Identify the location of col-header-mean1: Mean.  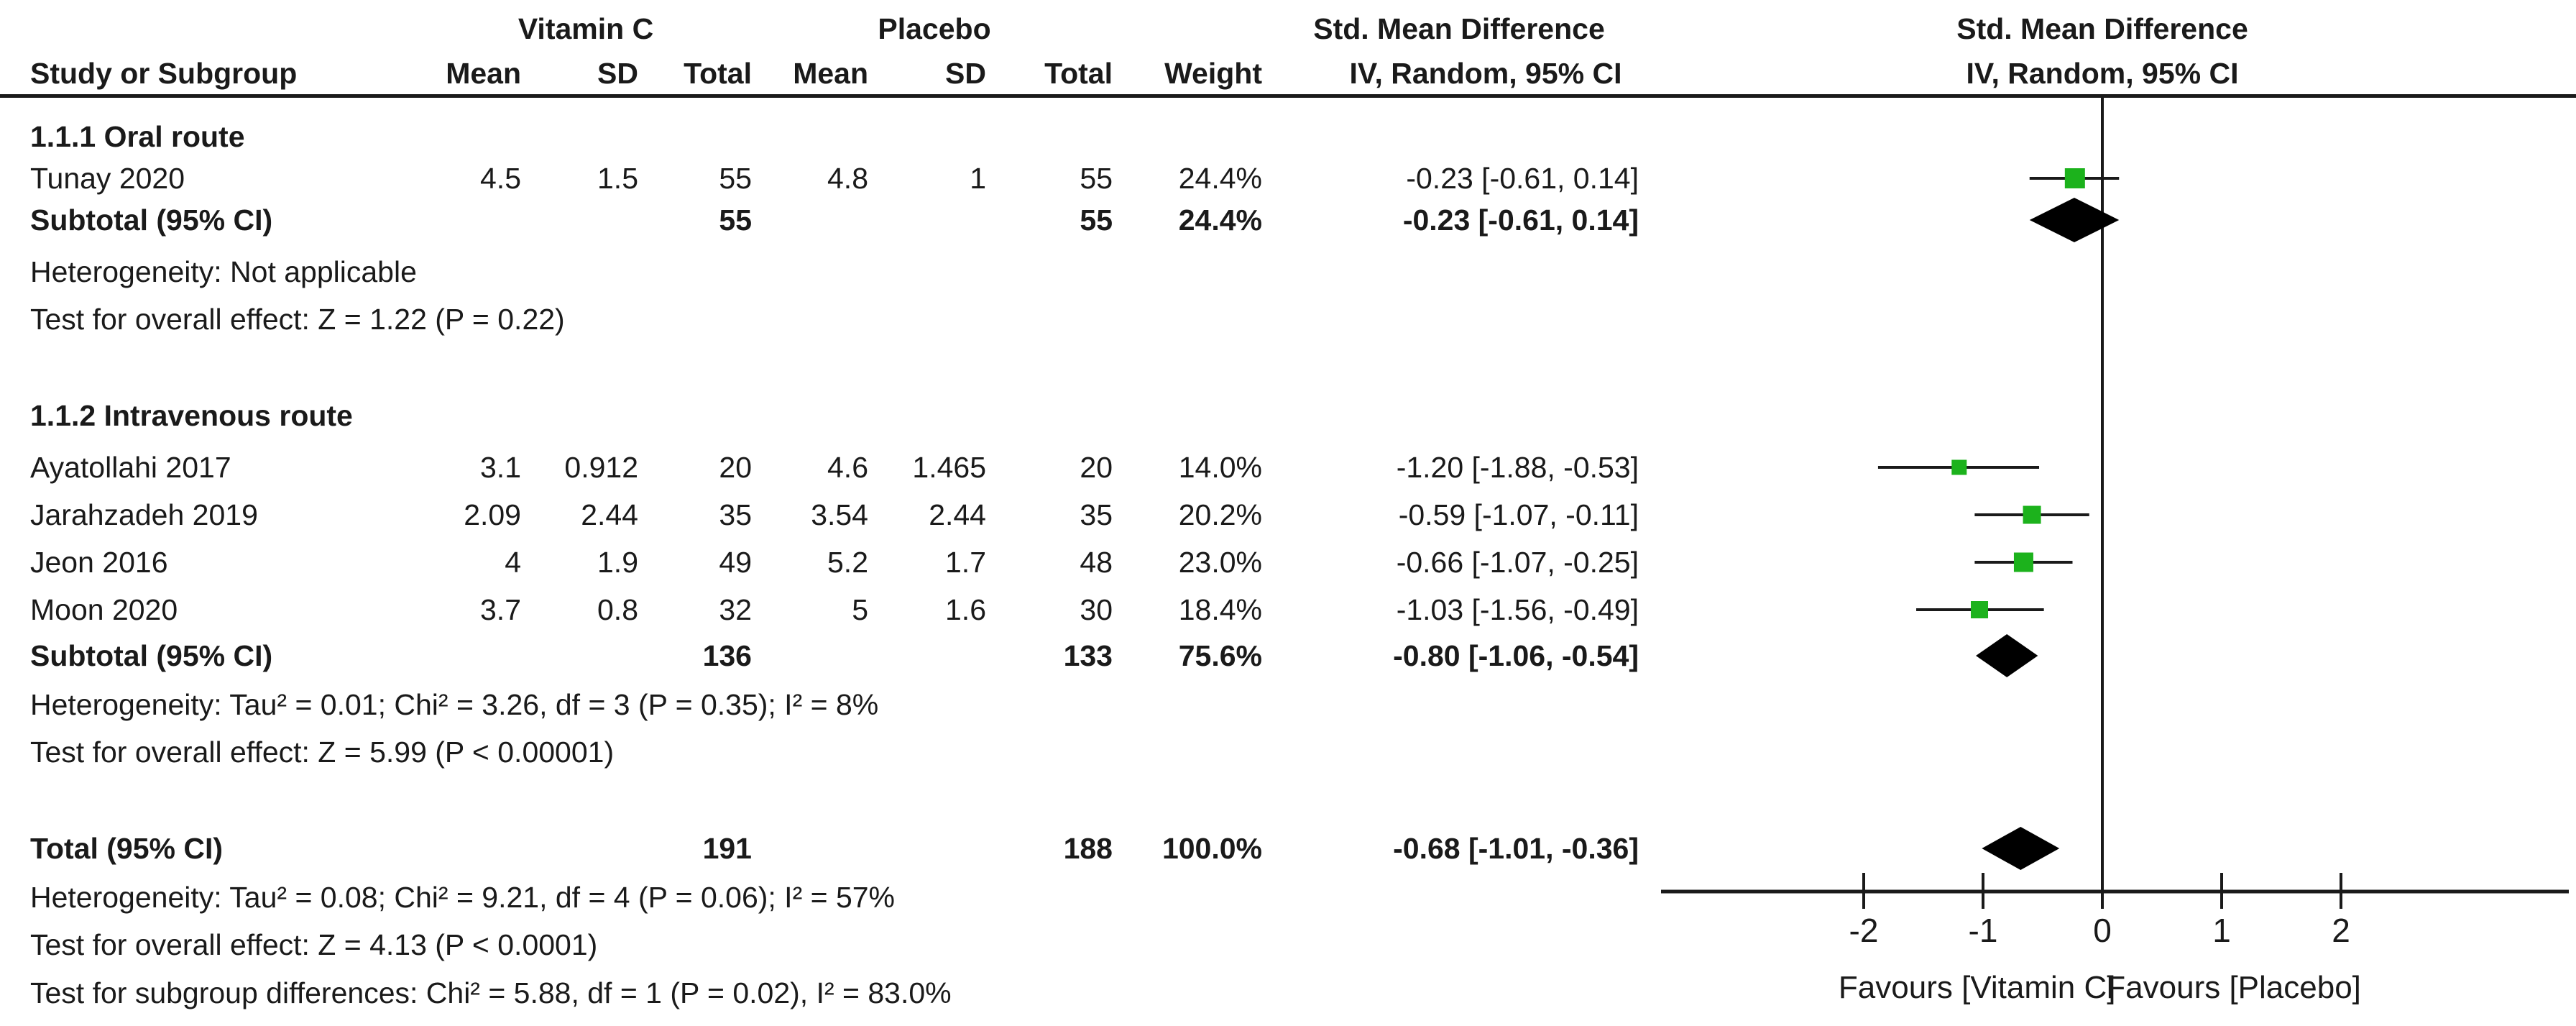
(483, 73).